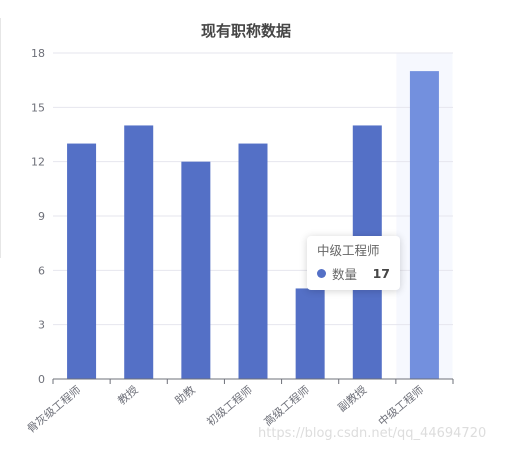 This screenshot has height=454, width=507. I want to click on x-tick-label: 初级工程师, so click(229, 406).